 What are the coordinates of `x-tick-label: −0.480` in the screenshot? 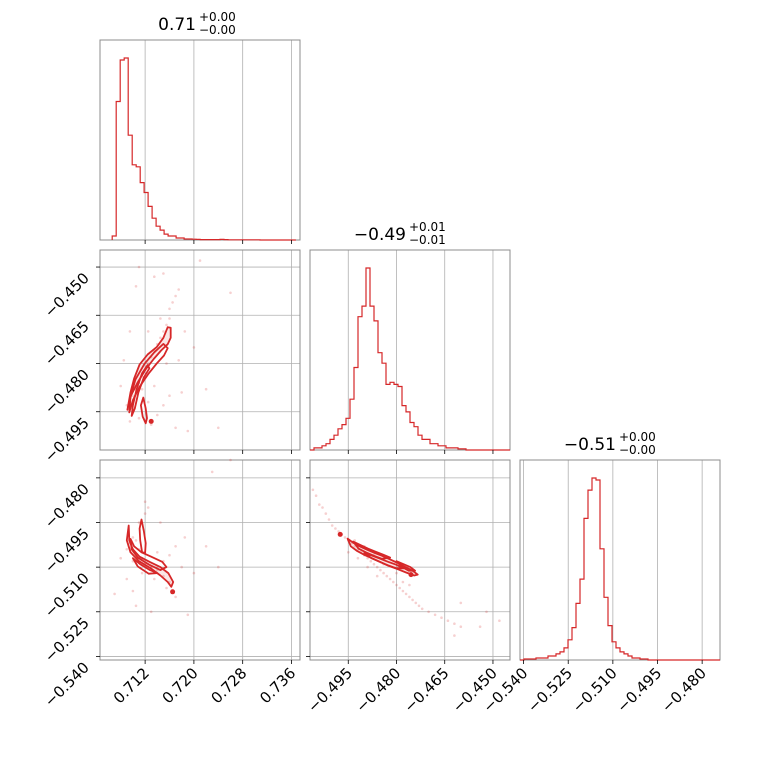 It's located at (378, 690).